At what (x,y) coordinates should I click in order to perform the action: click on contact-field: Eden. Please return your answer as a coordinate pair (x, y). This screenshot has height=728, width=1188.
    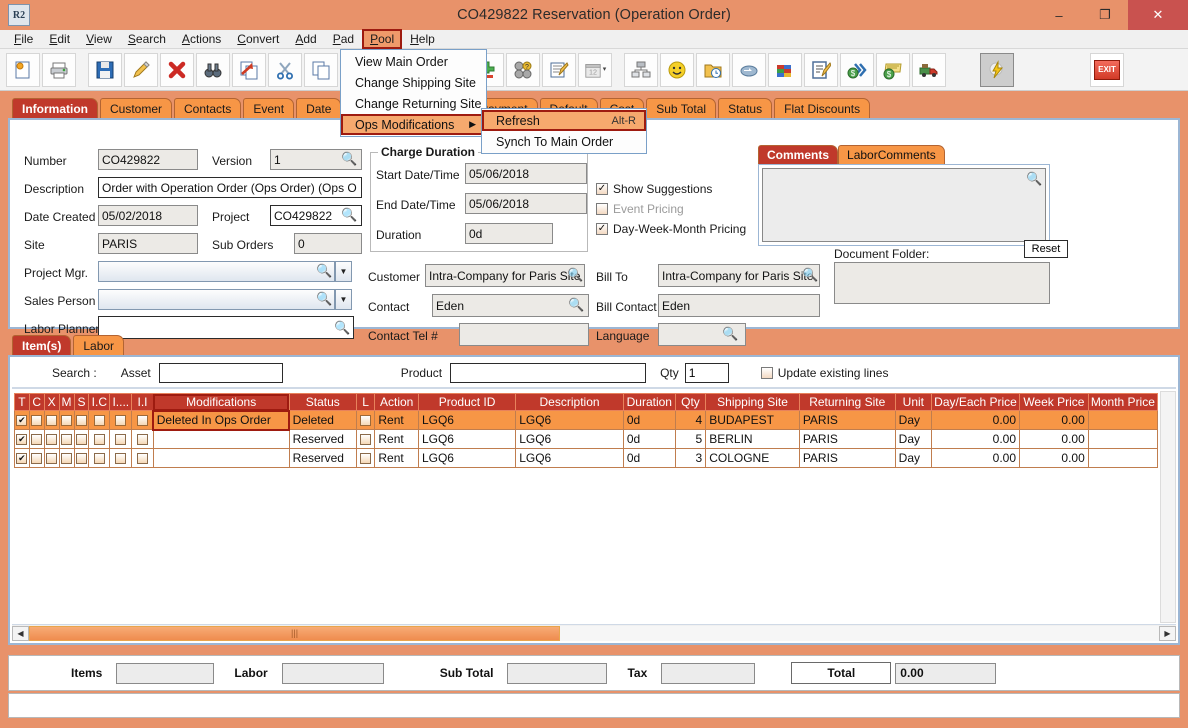
    Looking at the image, I should click on (510, 305).